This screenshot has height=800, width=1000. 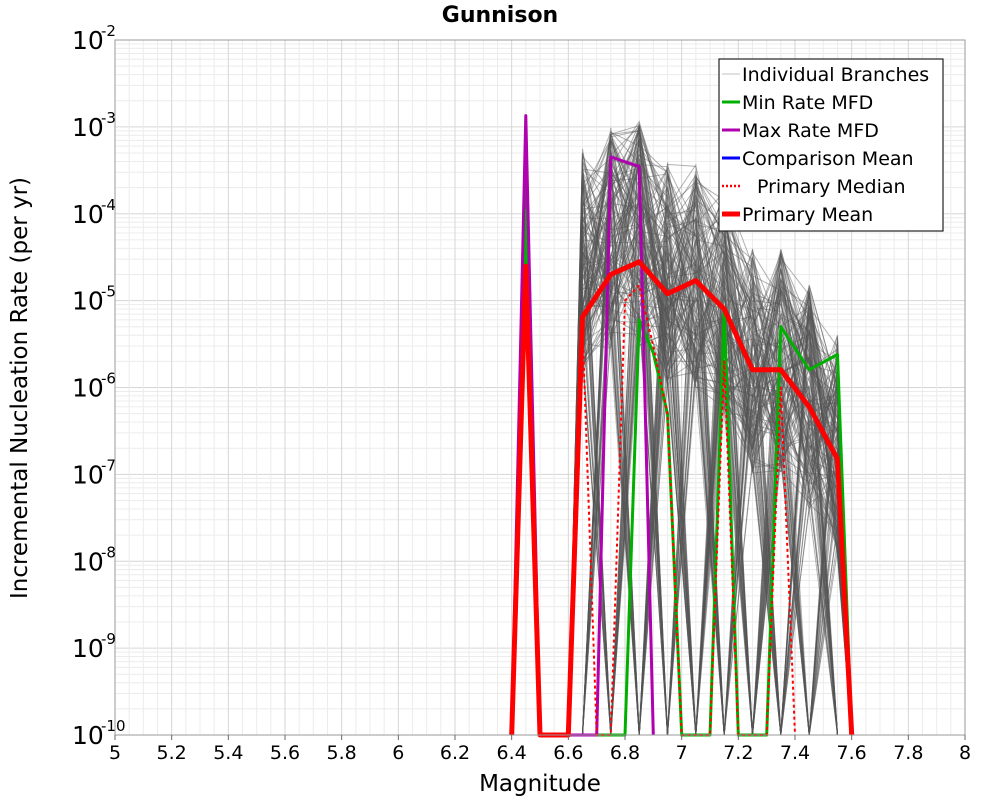 I want to click on x-tick-label: 6, so click(x=398, y=753).